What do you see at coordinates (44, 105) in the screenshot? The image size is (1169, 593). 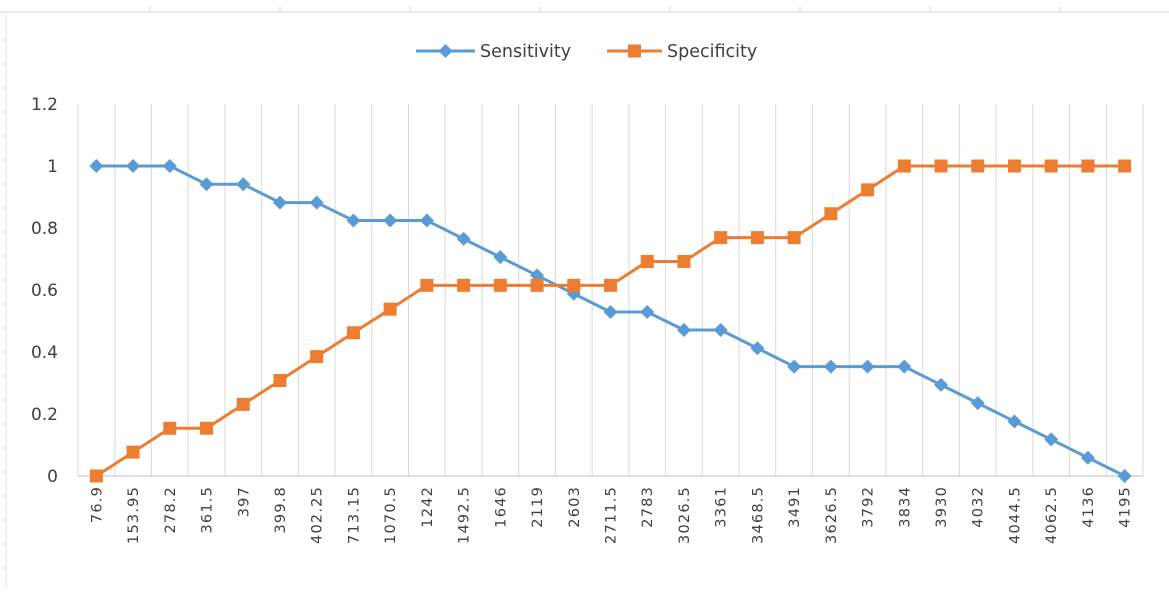 I see `y-tick-label: 1.2` at bounding box center [44, 105].